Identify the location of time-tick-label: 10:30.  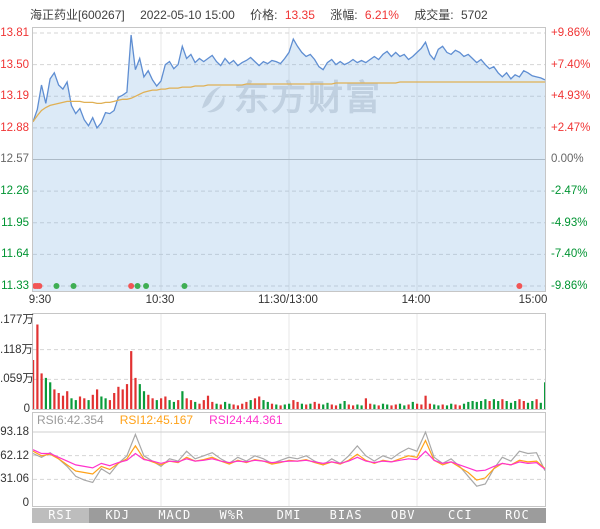
(160, 300).